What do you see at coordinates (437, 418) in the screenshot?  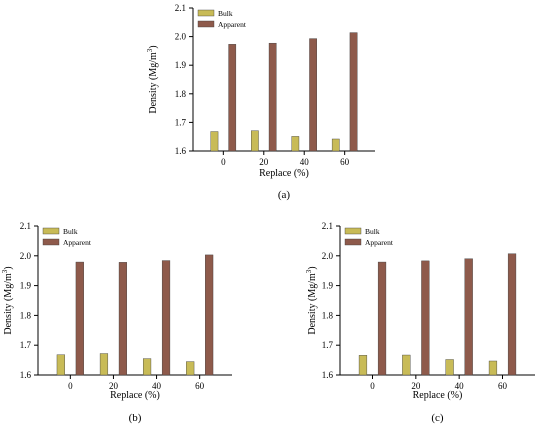 I see `panel-label: (c)` at bounding box center [437, 418].